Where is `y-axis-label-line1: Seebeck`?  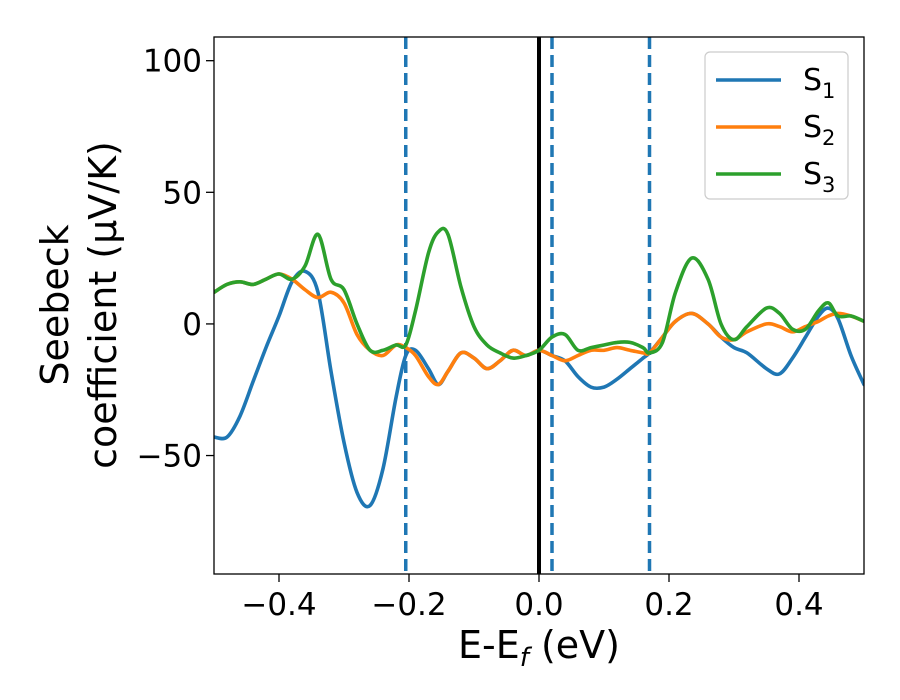
y-axis-label-line1: Seebeck is located at coordinates (55, 304).